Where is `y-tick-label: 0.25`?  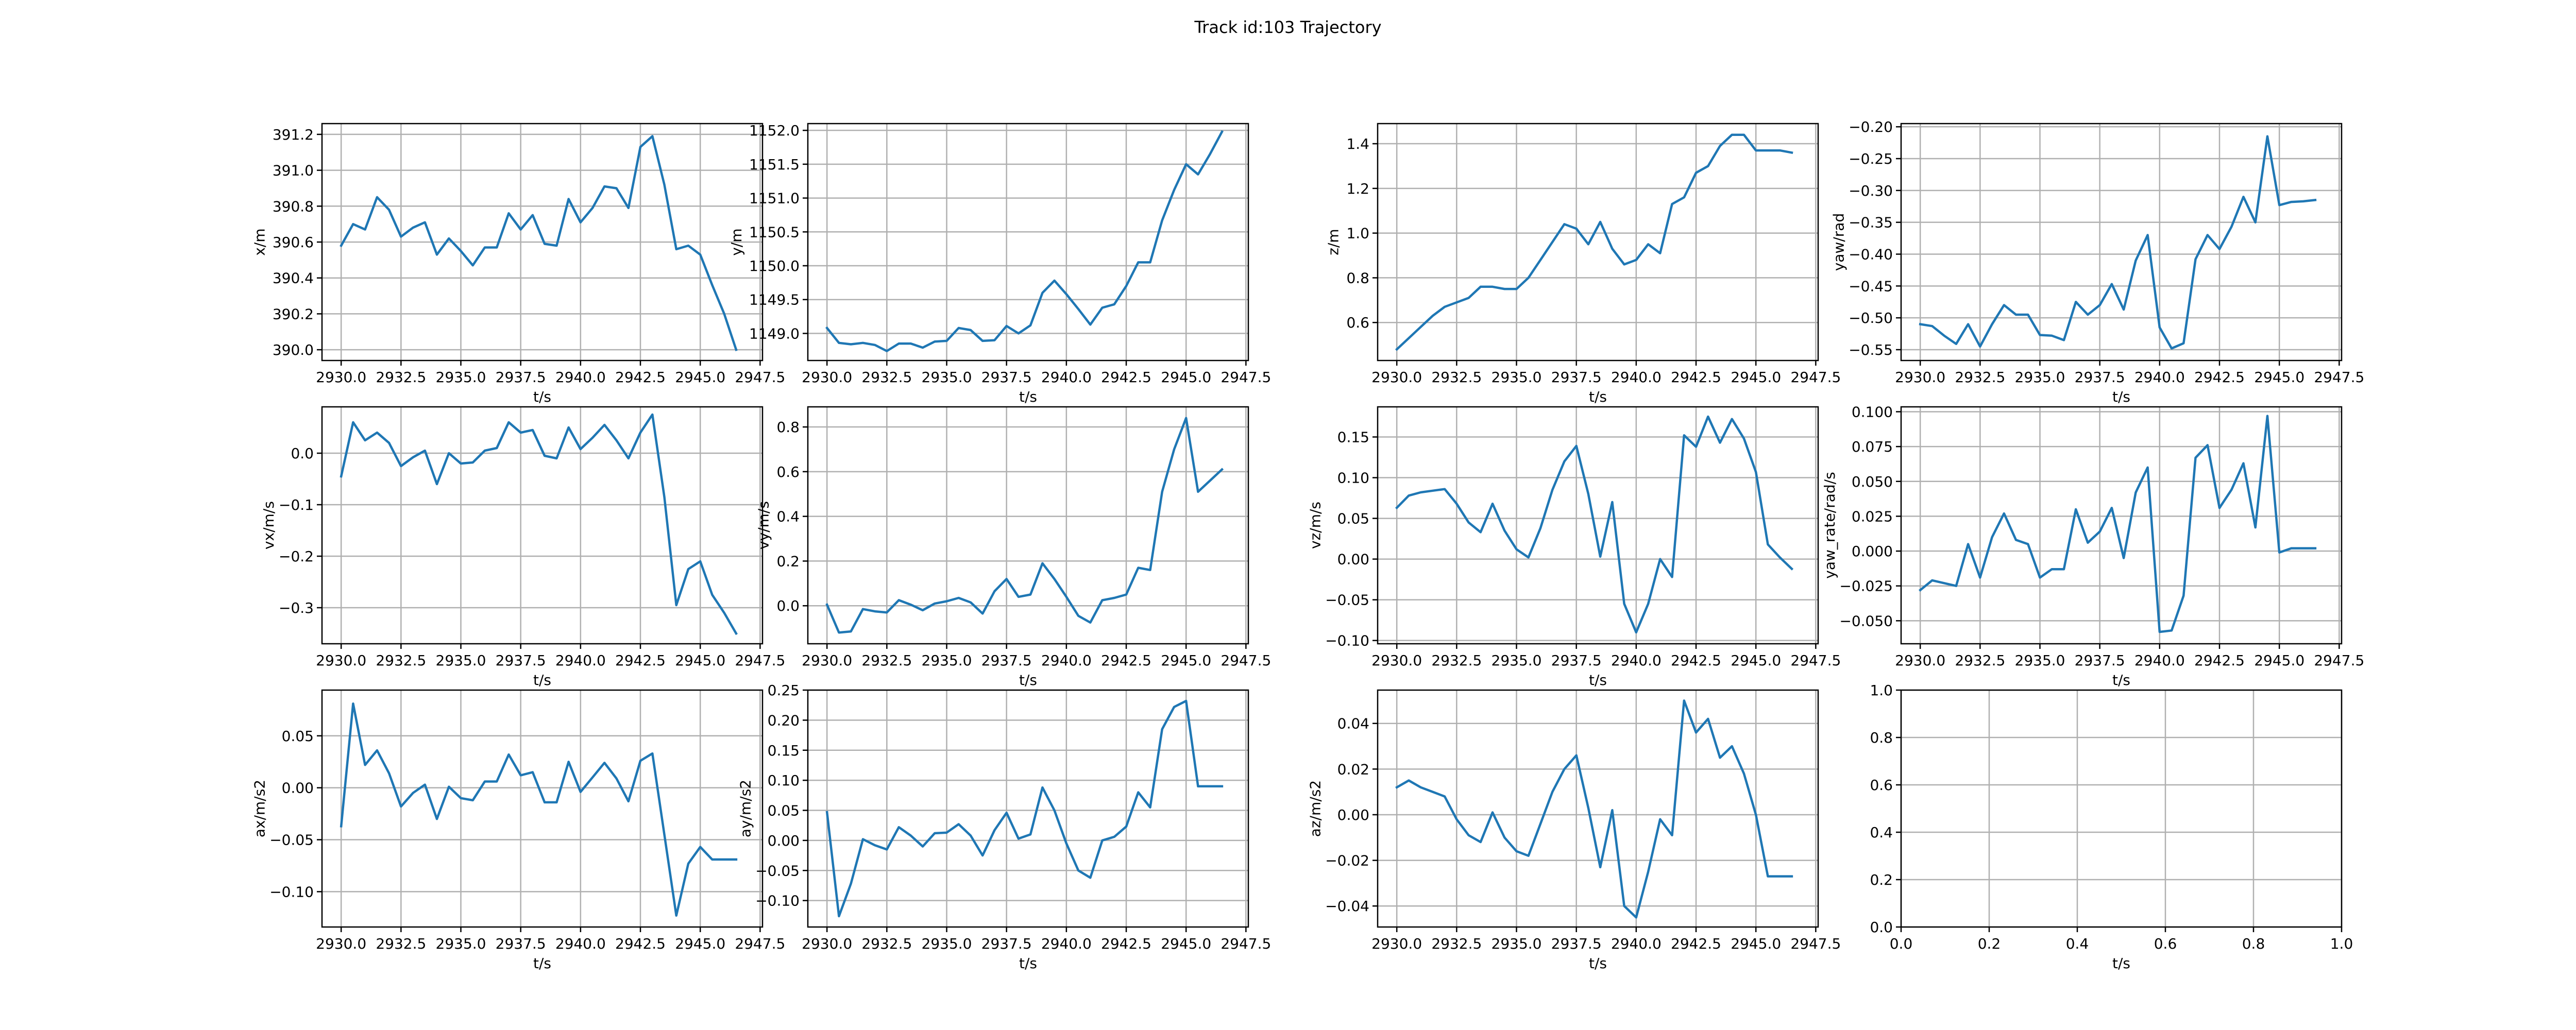
y-tick-label: 0.25 is located at coordinates (784, 690).